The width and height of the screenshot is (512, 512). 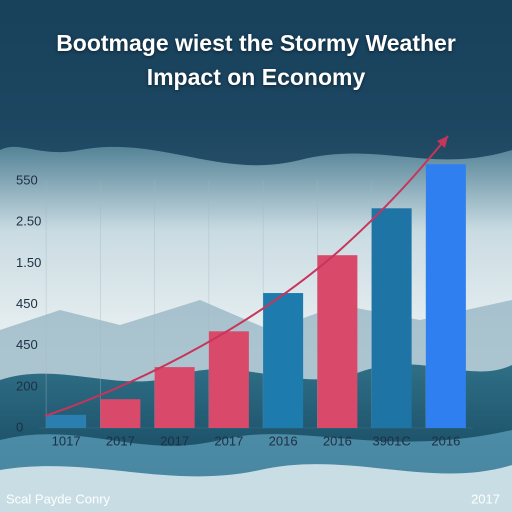 I want to click on y-tick-label: 1.50, so click(x=28, y=262).